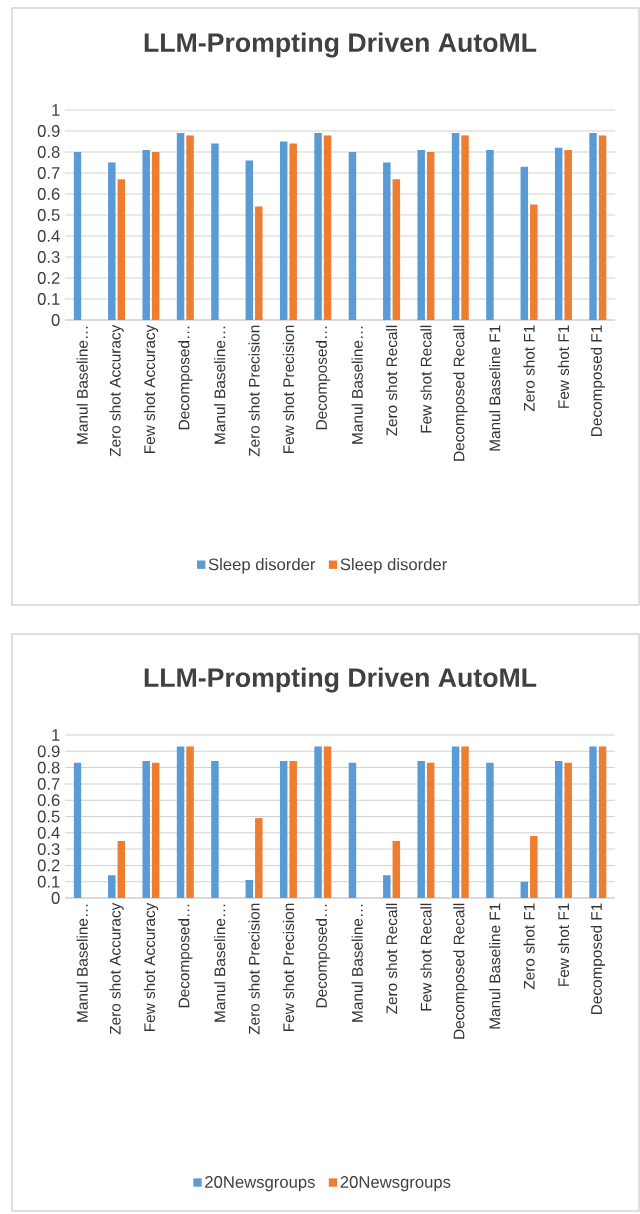 The height and width of the screenshot is (1214, 640). Describe the element at coordinates (48, 173) in the screenshot. I see `y-tick-label: 0.7` at that location.